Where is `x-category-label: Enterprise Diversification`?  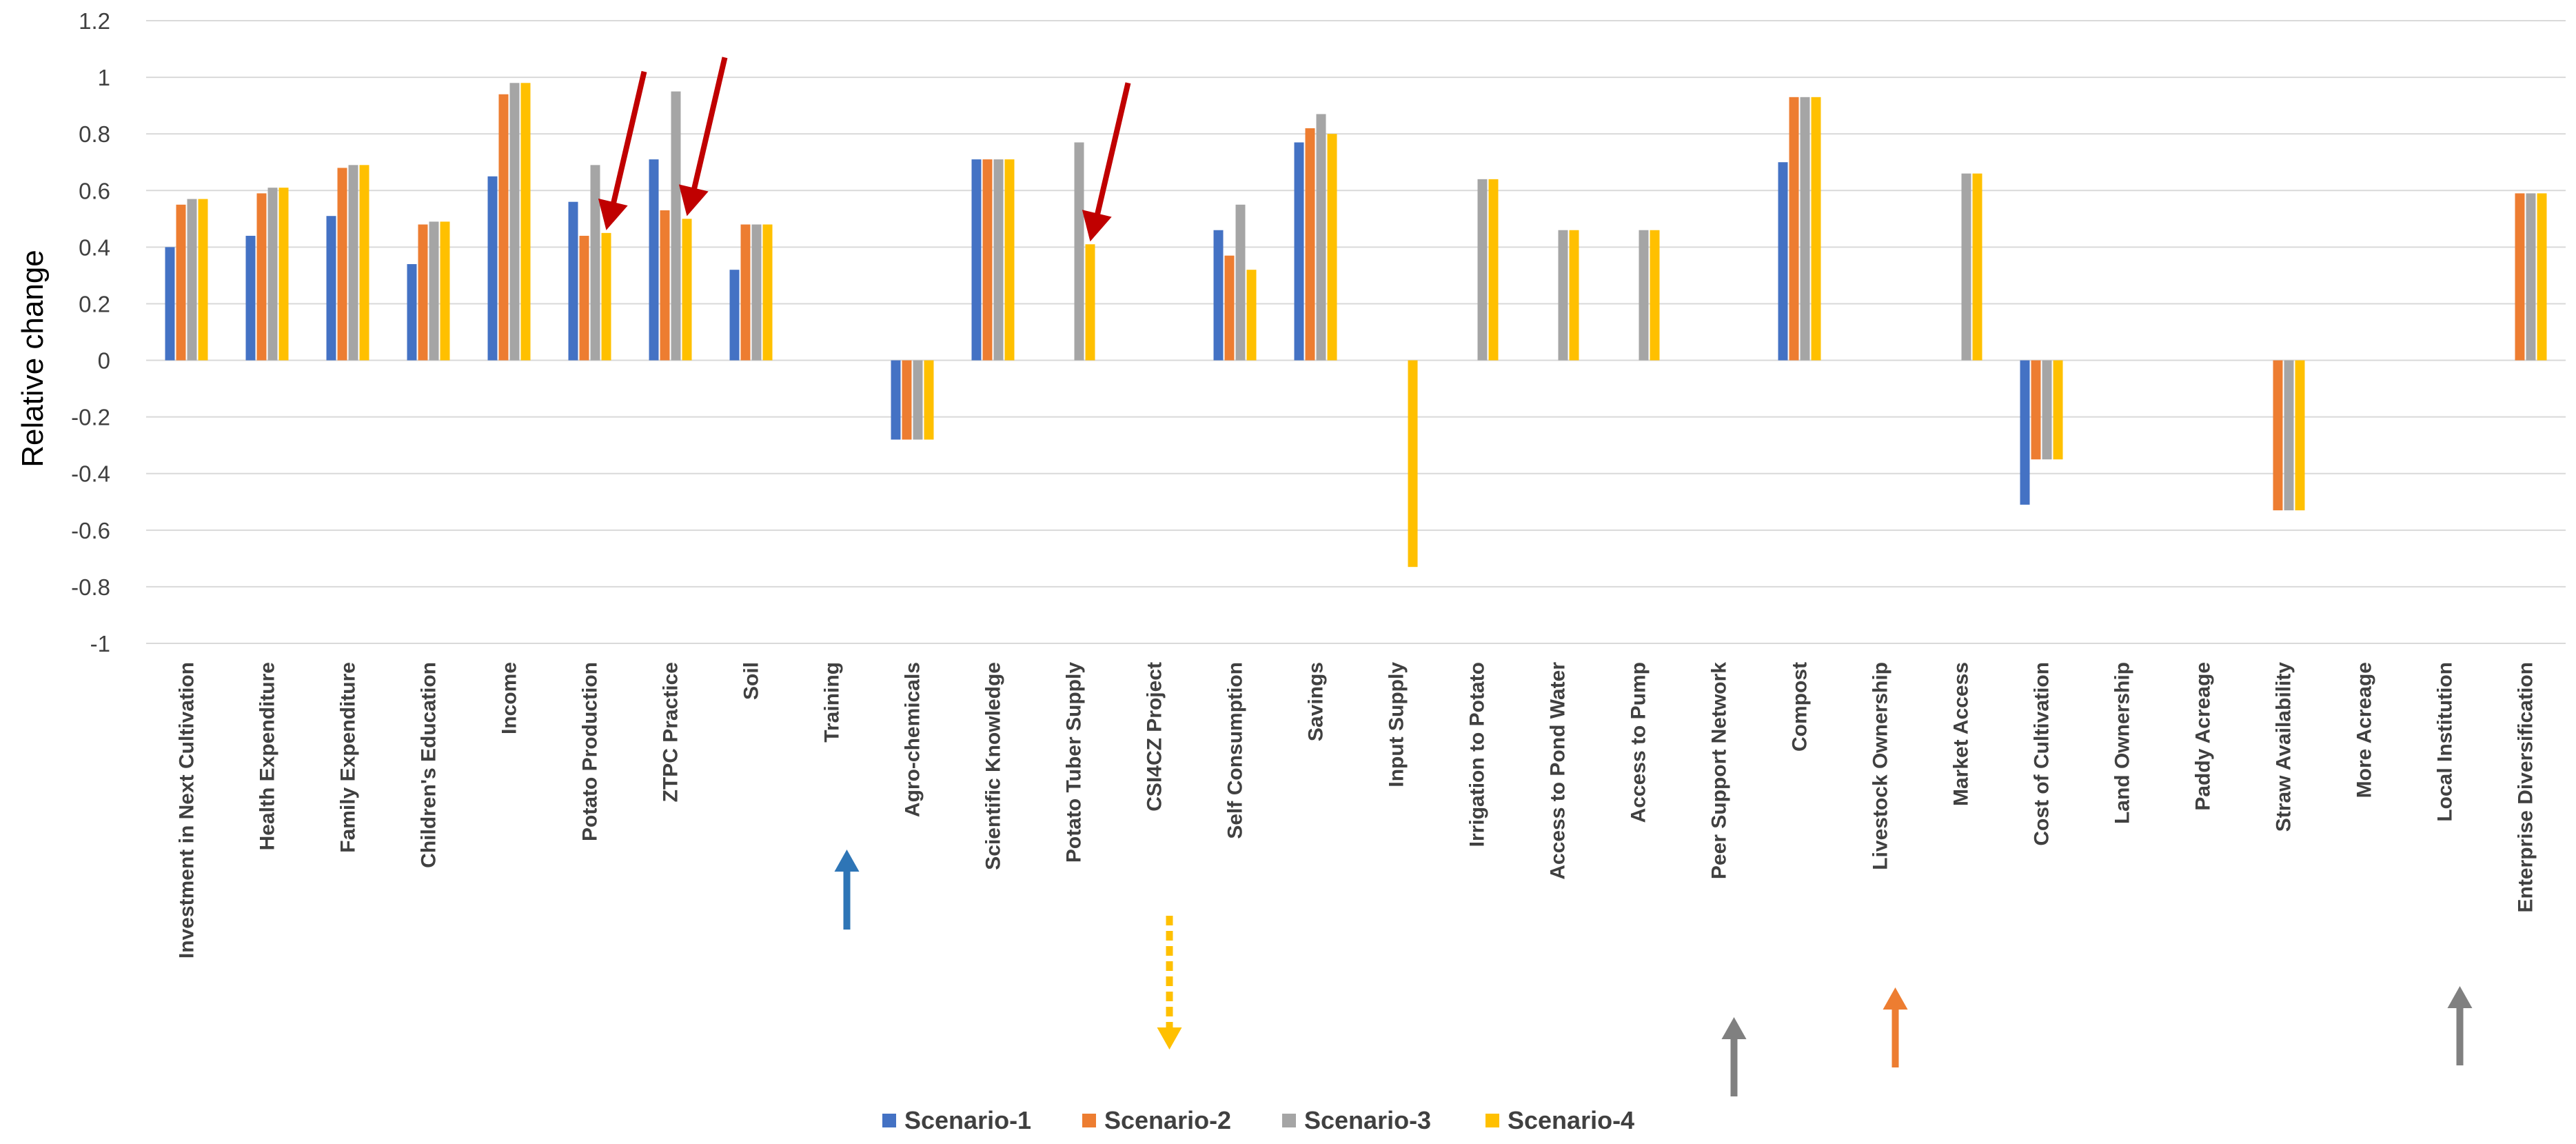 x-category-label: Enterprise Diversification is located at coordinates (2526, 787).